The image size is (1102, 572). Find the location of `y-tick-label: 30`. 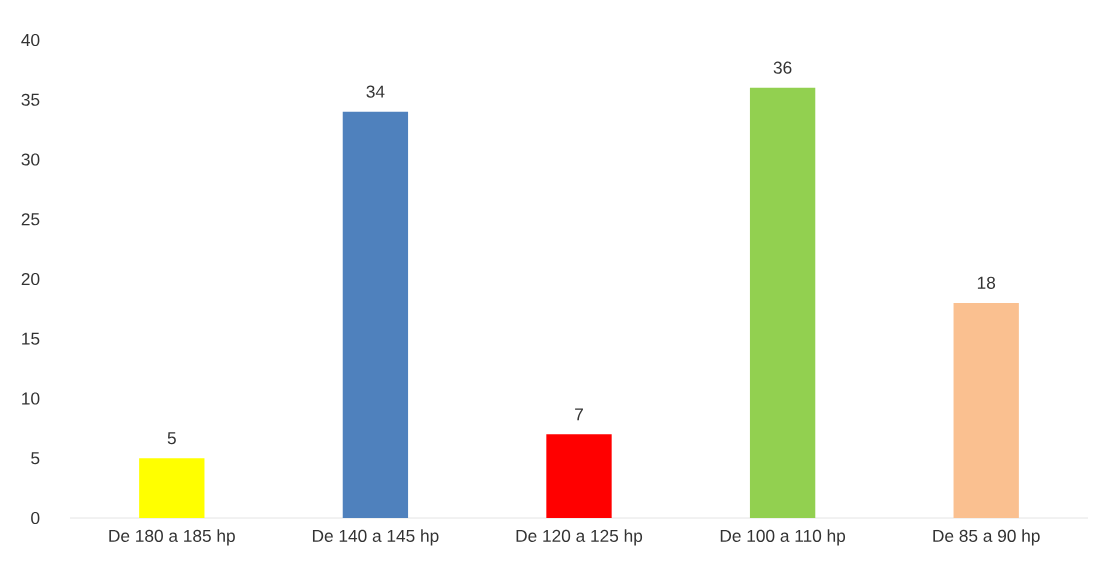

y-tick-label: 30 is located at coordinates (30, 159).